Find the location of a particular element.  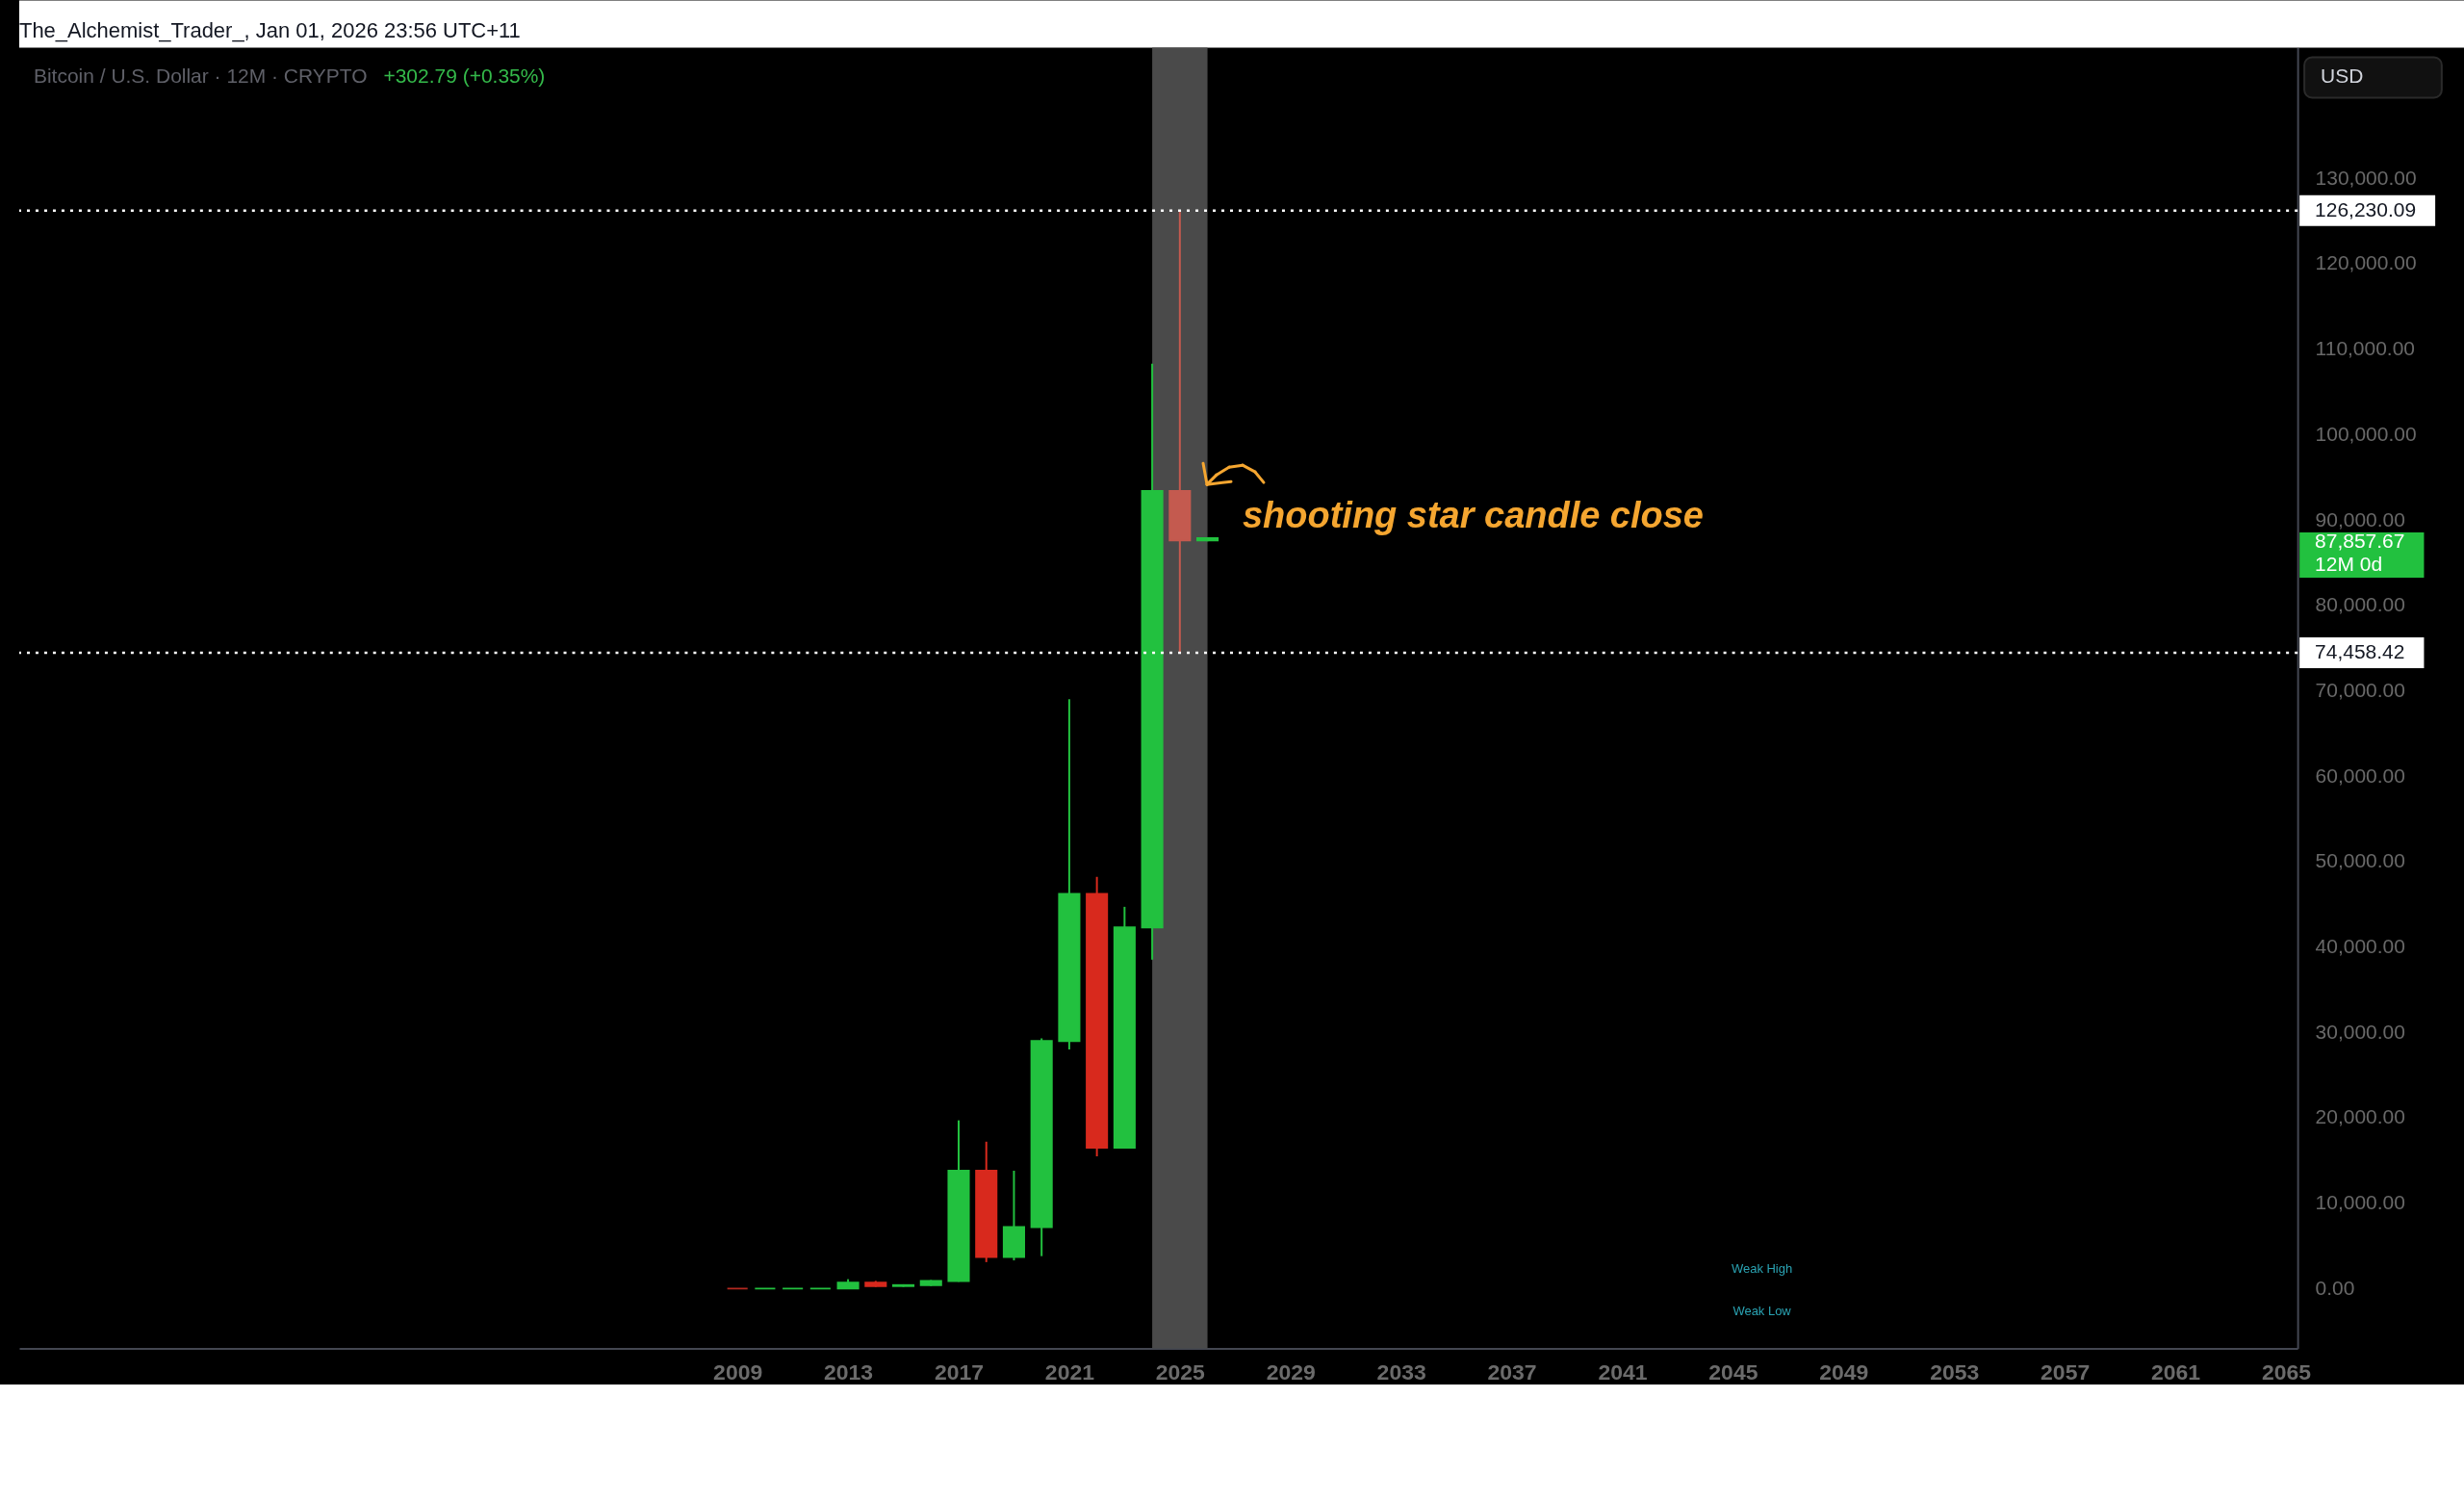

y-tick-label: 100,000.00 is located at coordinates (2366, 434).